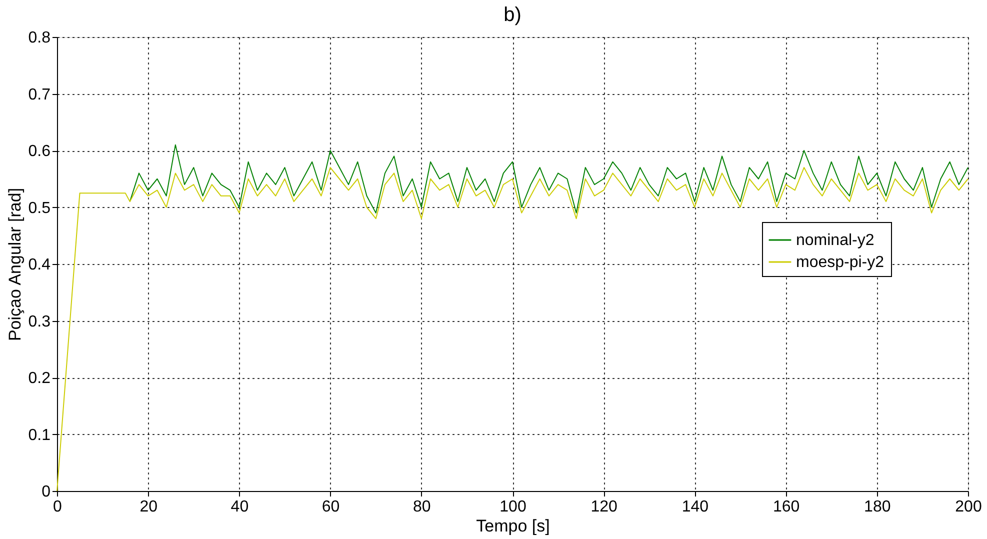  What do you see at coordinates (14, 265) in the screenshot?
I see `y-axis-title: Poiçao Angular [rad]` at bounding box center [14, 265].